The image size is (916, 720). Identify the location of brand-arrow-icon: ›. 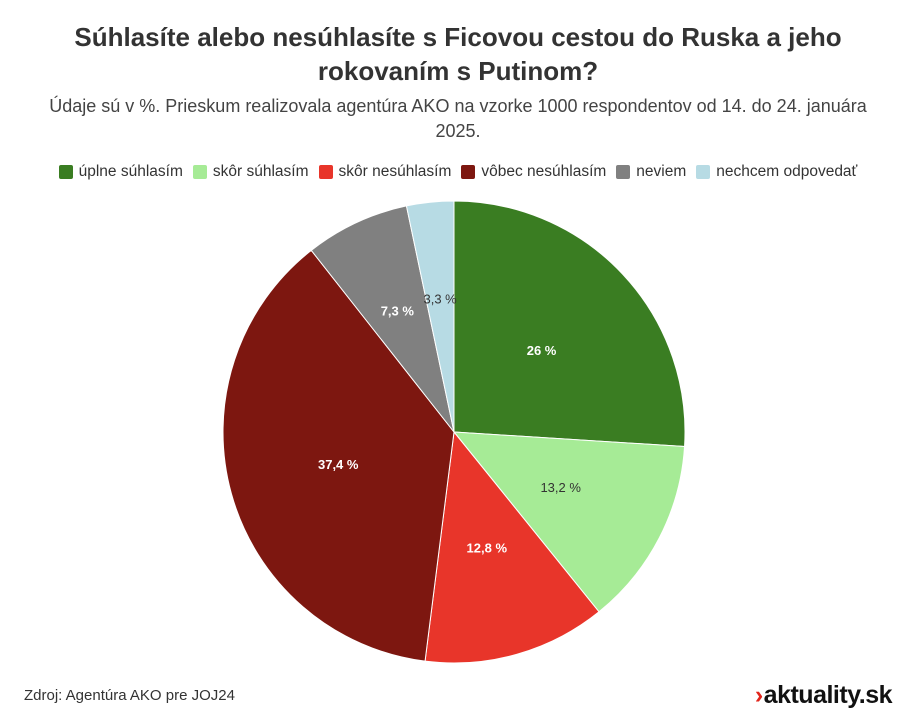
(758, 695).